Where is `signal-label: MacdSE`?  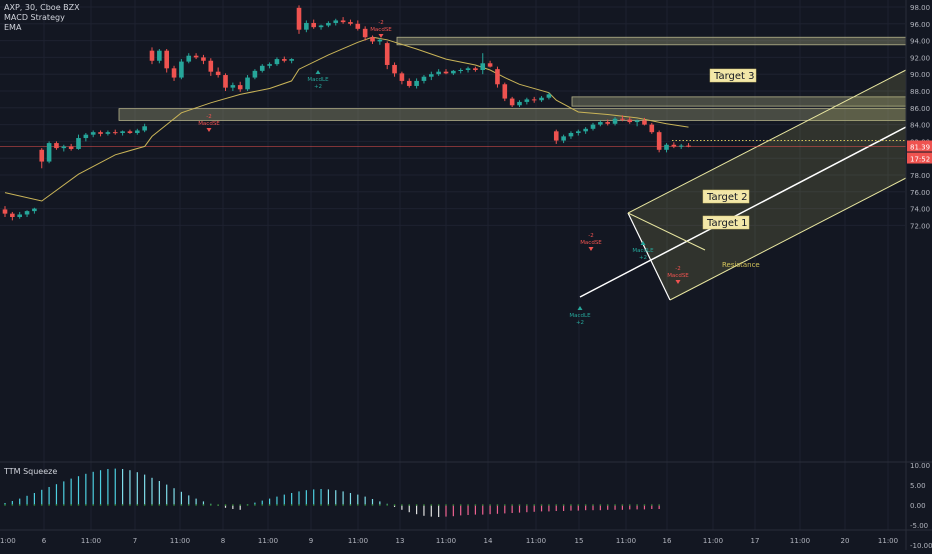
signal-label: MacdSE is located at coordinates (381, 30).